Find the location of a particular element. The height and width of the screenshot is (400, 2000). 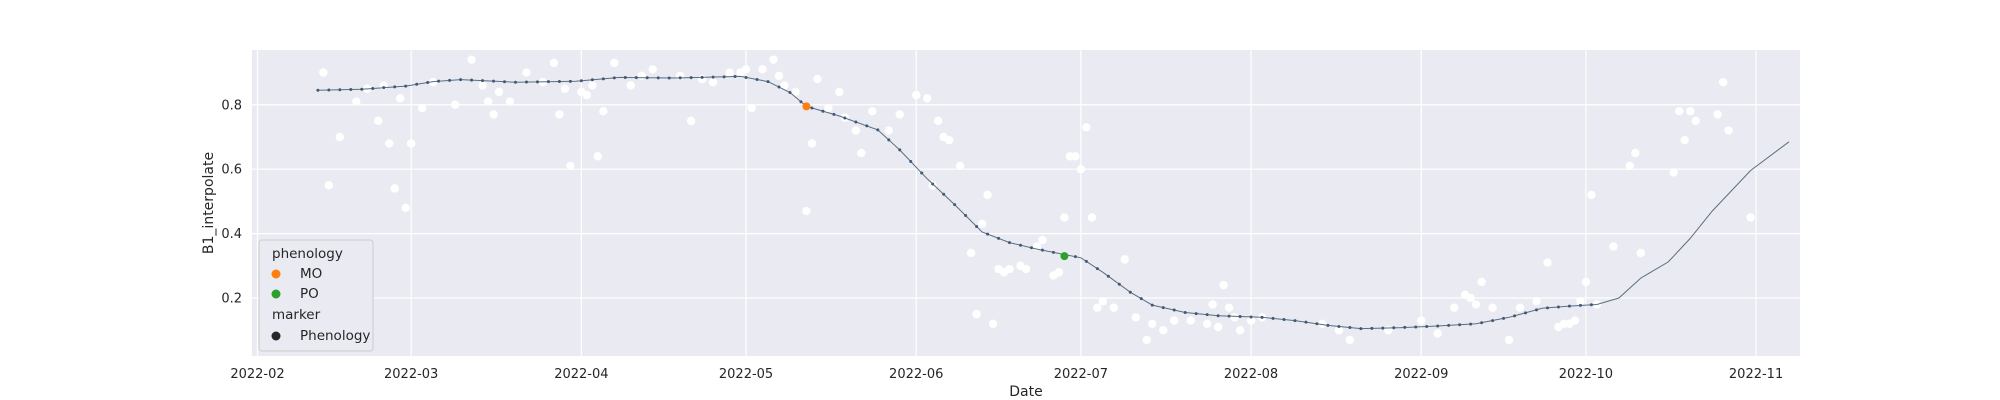

phenology-point-po is located at coordinates (1064, 256).